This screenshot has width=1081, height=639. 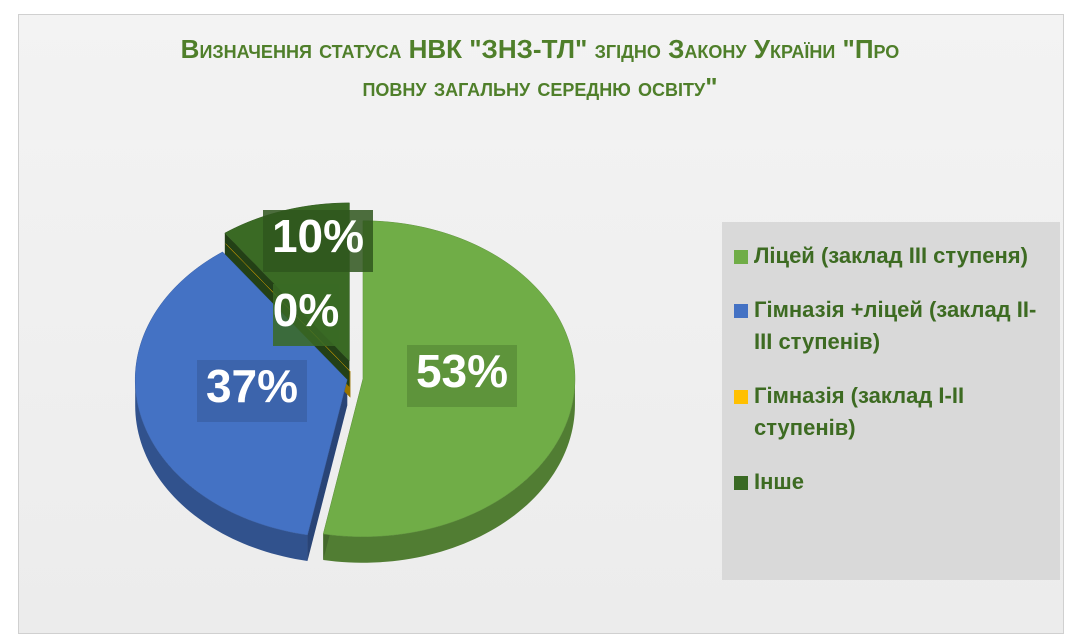 I want to click on data-label: 37%, so click(x=252, y=386).